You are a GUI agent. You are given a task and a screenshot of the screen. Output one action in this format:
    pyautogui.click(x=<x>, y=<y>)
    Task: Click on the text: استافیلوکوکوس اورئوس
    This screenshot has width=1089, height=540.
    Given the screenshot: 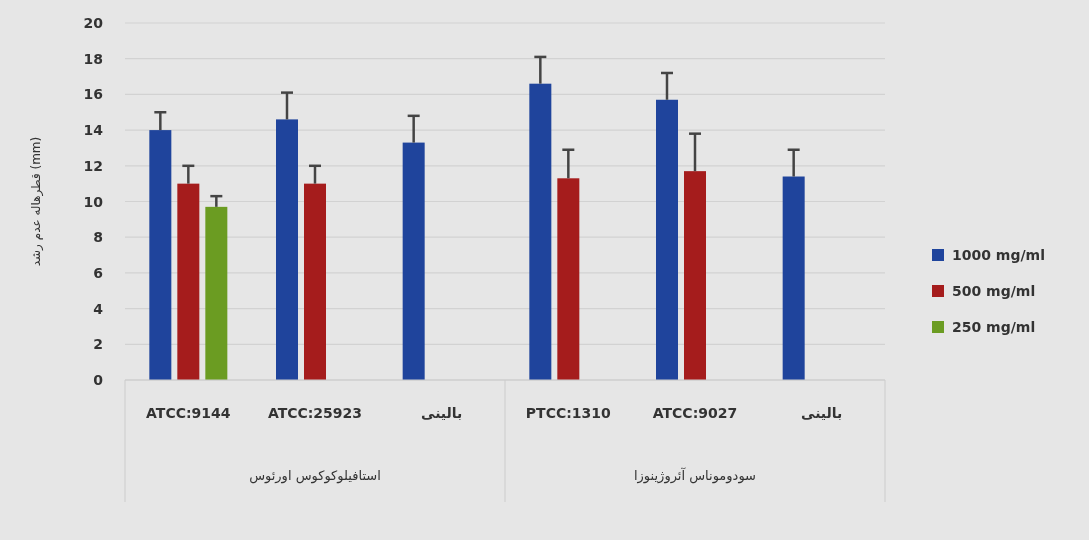 What is the action you would take?
    pyautogui.click(x=315, y=476)
    